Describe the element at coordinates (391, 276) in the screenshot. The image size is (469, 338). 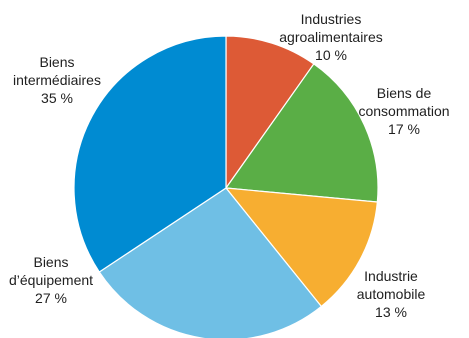
I see `slice-category-label: Industrie` at that location.